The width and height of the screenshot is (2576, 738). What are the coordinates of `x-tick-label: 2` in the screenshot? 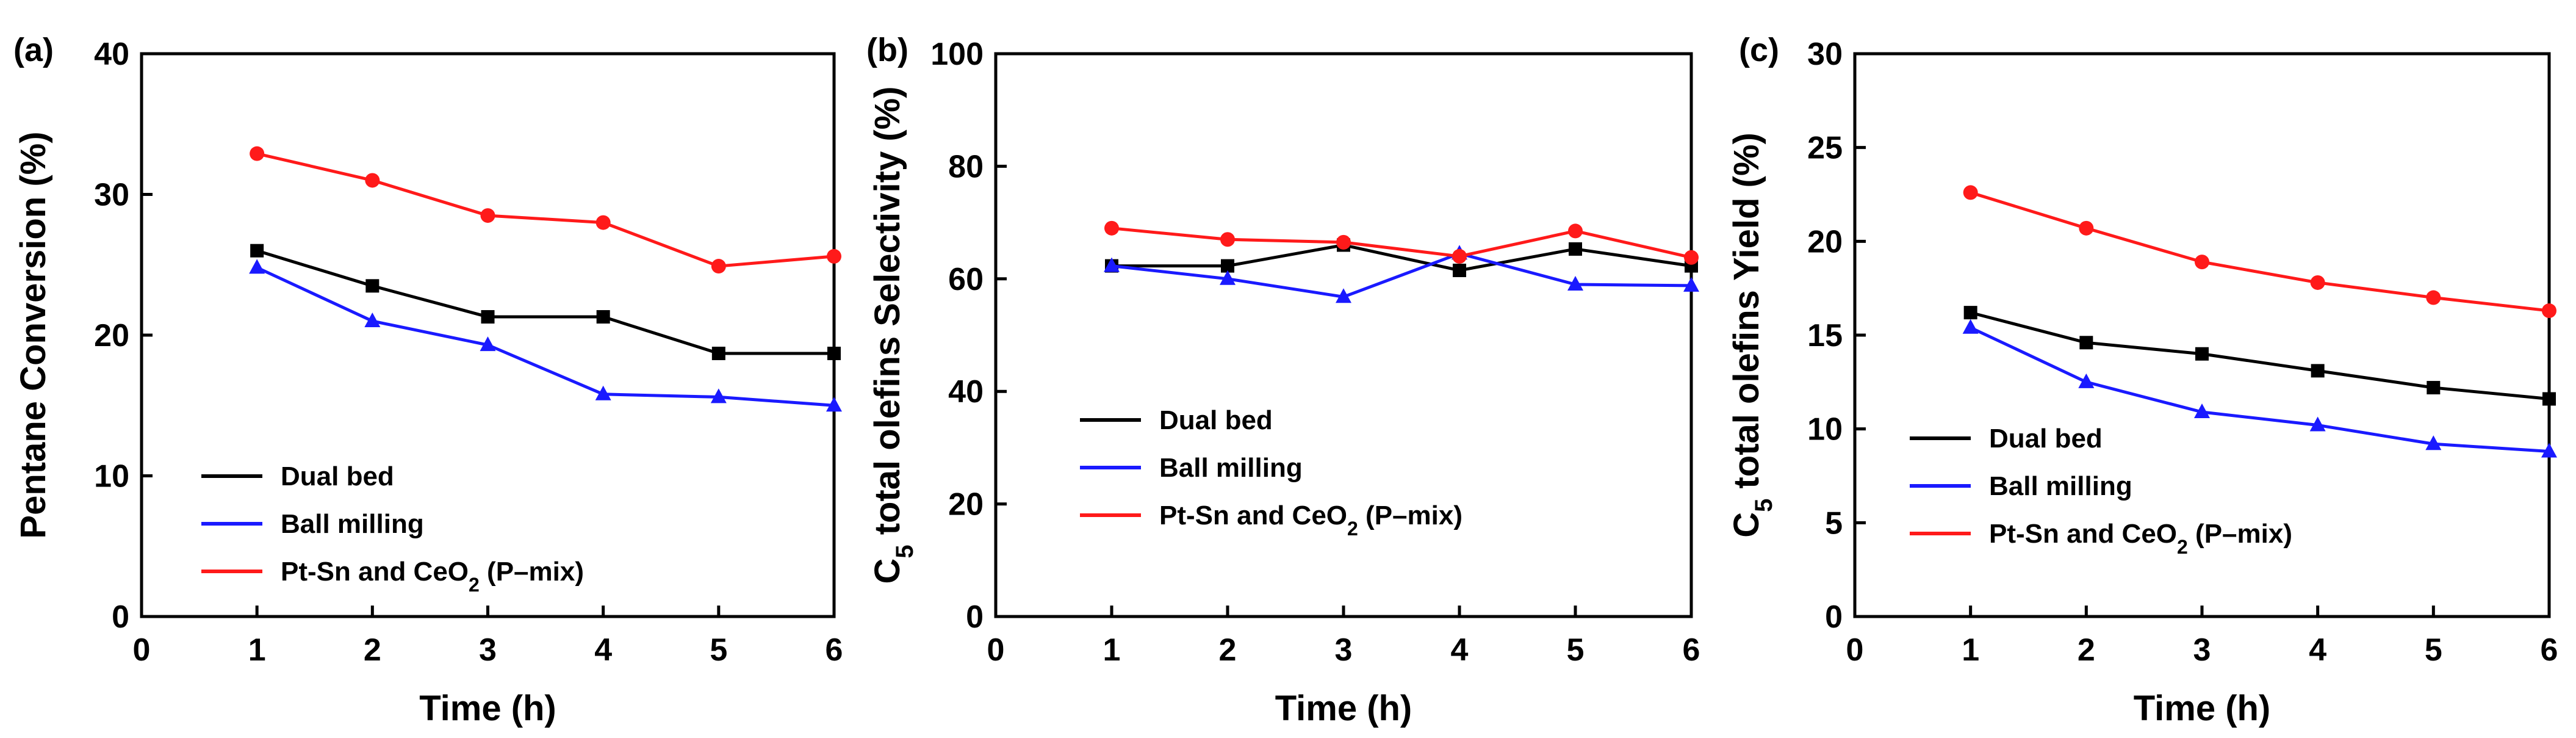 It's located at (372, 650).